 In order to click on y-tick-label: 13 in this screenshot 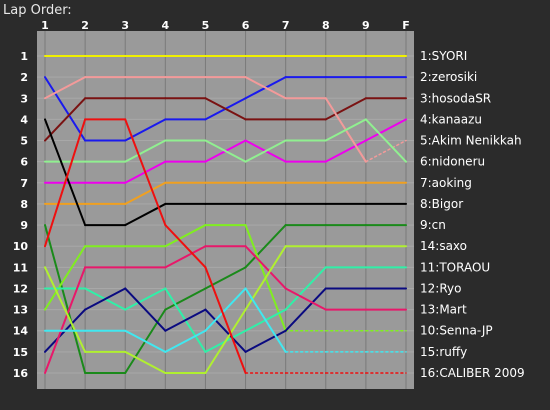, I will do `click(20, 310)`.